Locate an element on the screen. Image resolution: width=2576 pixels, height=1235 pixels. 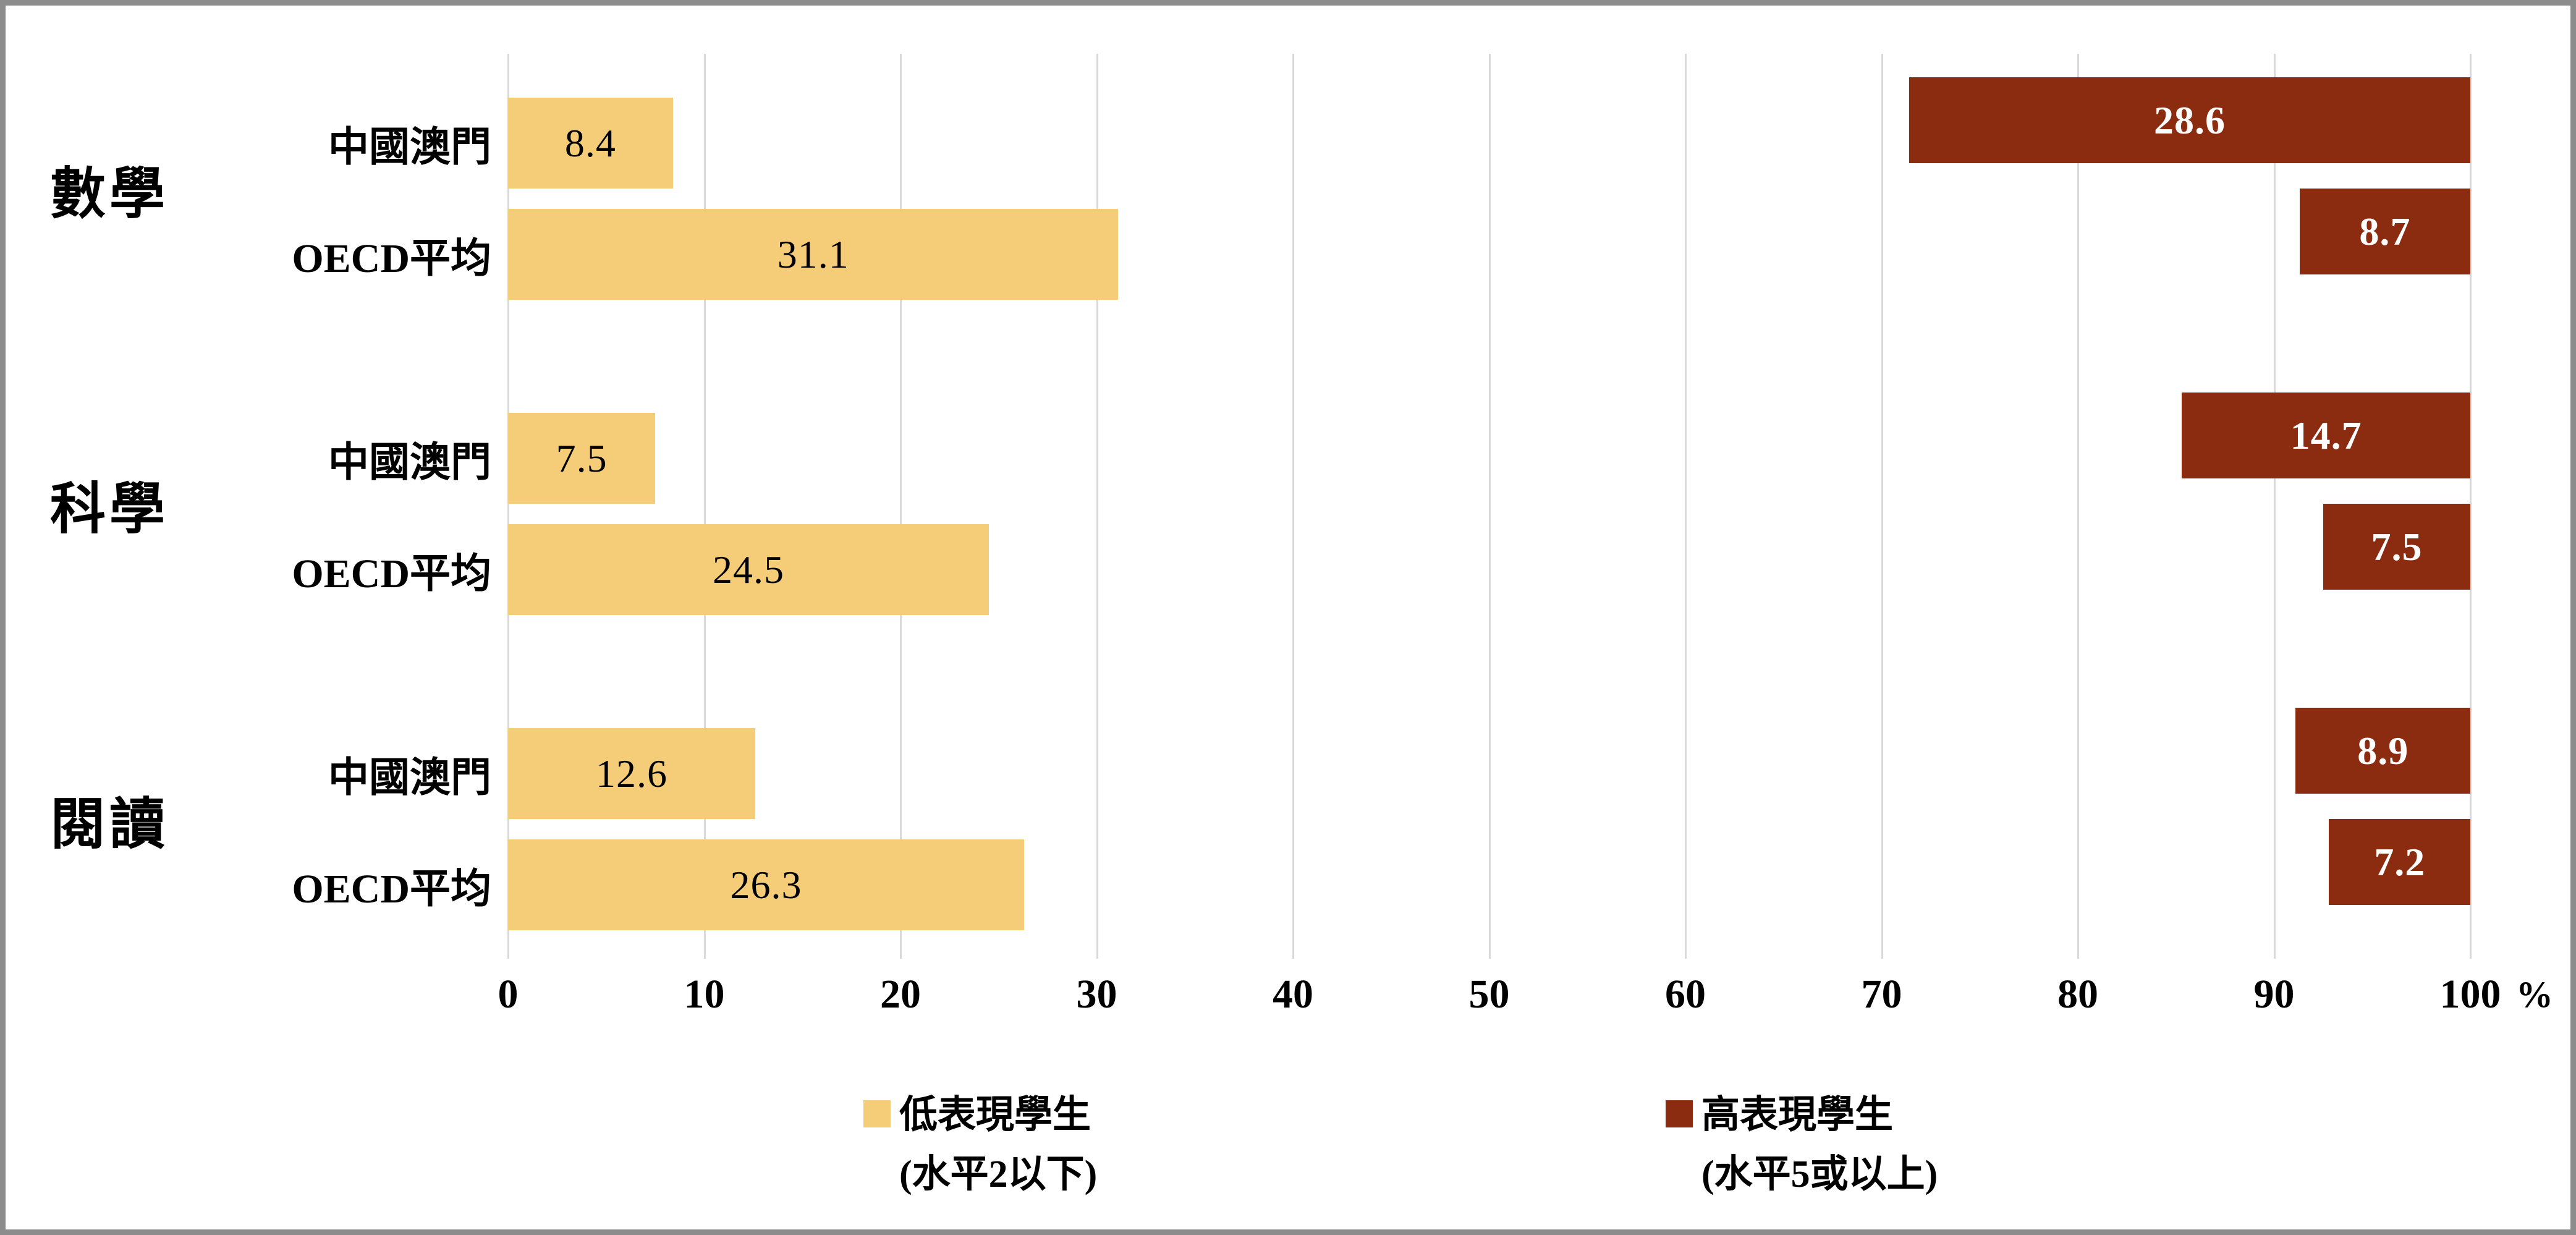
bar-low-value-1-0: 7.5 is located at coordinates (582, 458).